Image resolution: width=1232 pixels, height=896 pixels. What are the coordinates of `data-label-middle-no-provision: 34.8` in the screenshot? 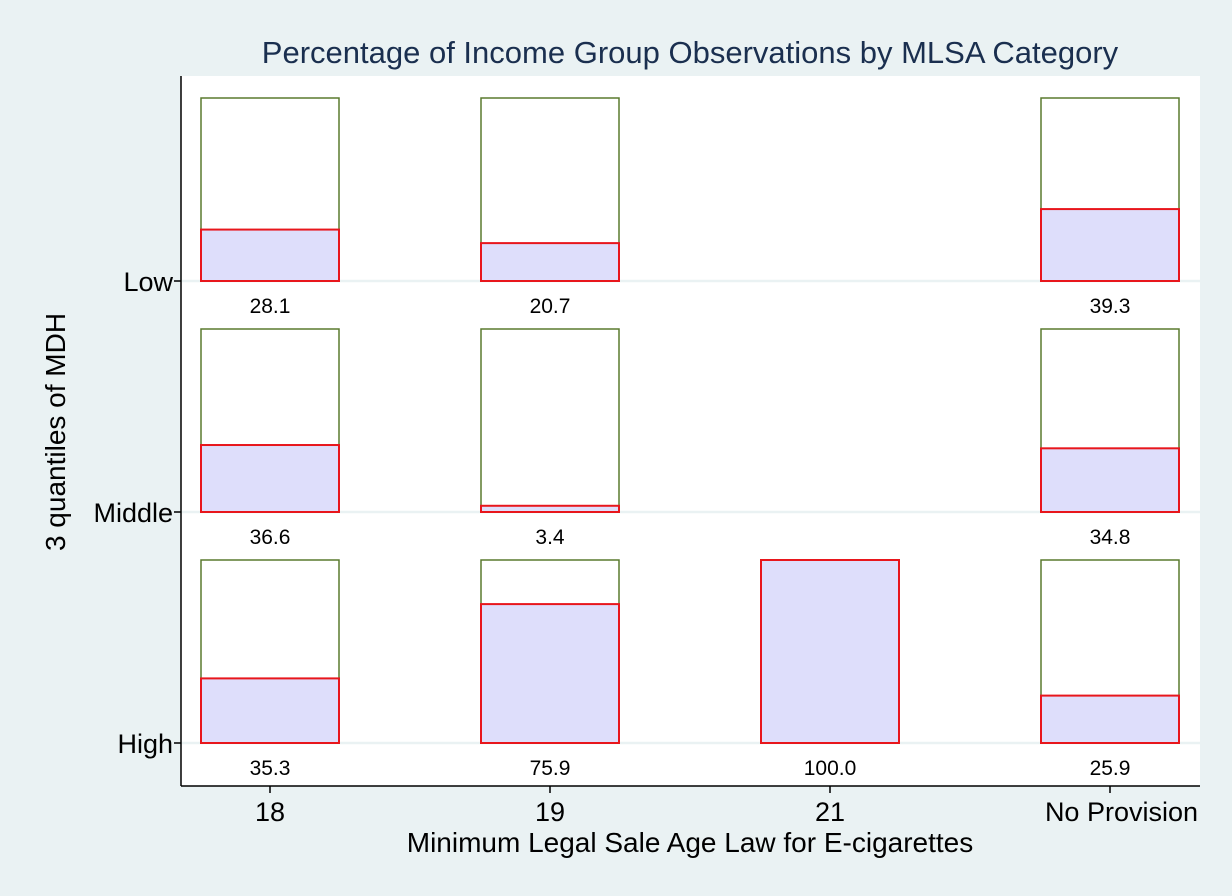 It's located at (1110, 537).